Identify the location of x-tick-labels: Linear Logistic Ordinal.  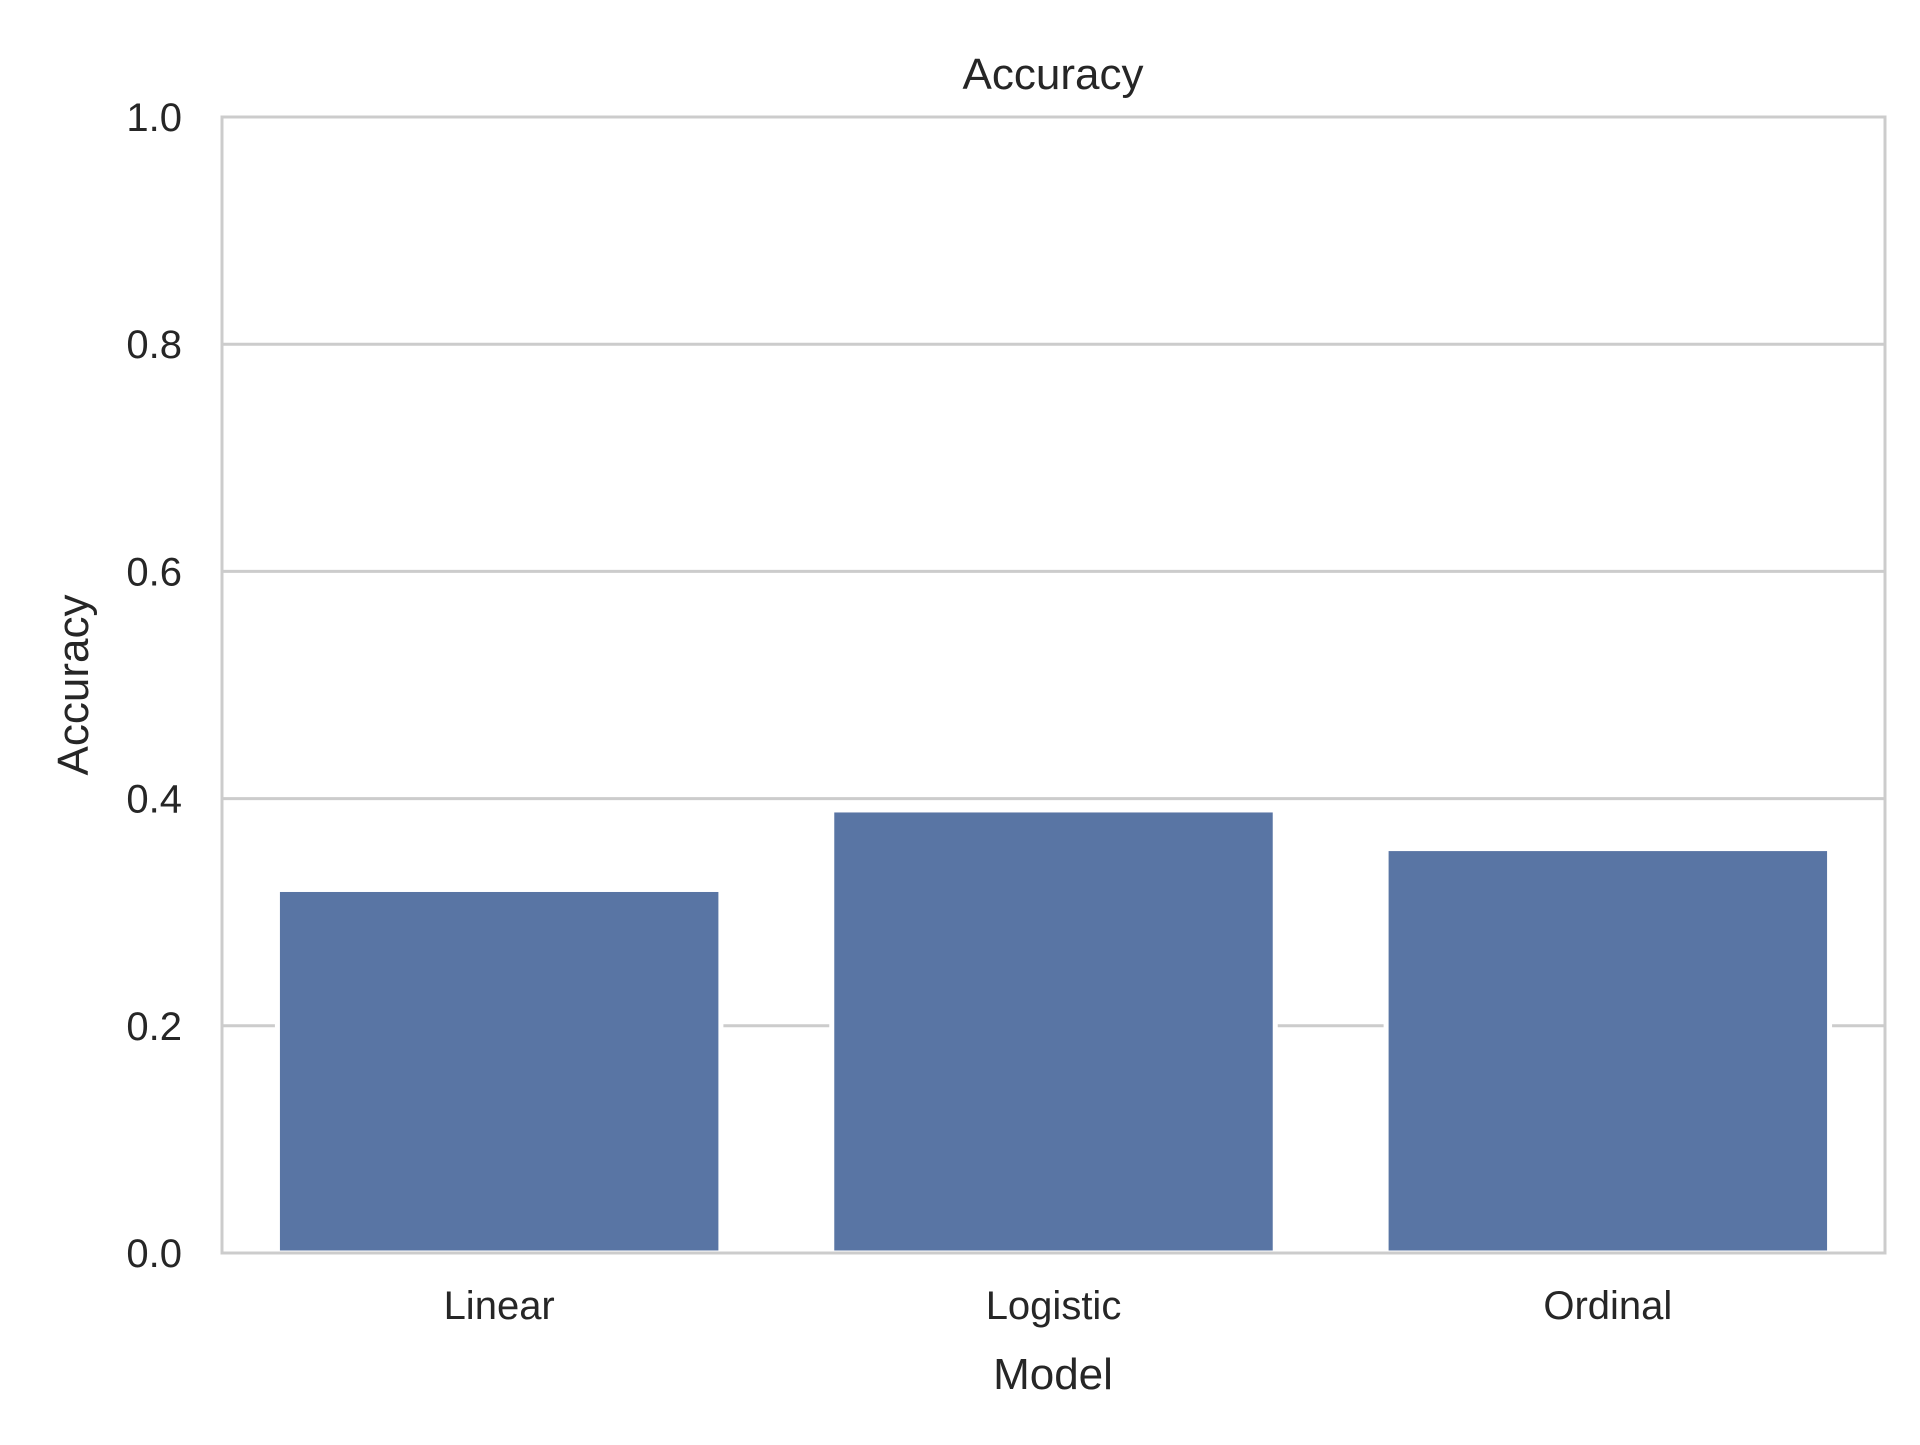
(1058, 1306).